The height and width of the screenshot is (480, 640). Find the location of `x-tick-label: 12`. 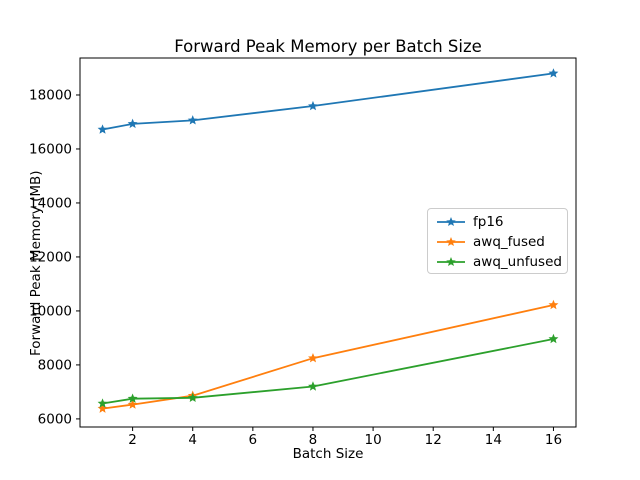

x-tick-label: 12 is located at coordinates (433, 440).